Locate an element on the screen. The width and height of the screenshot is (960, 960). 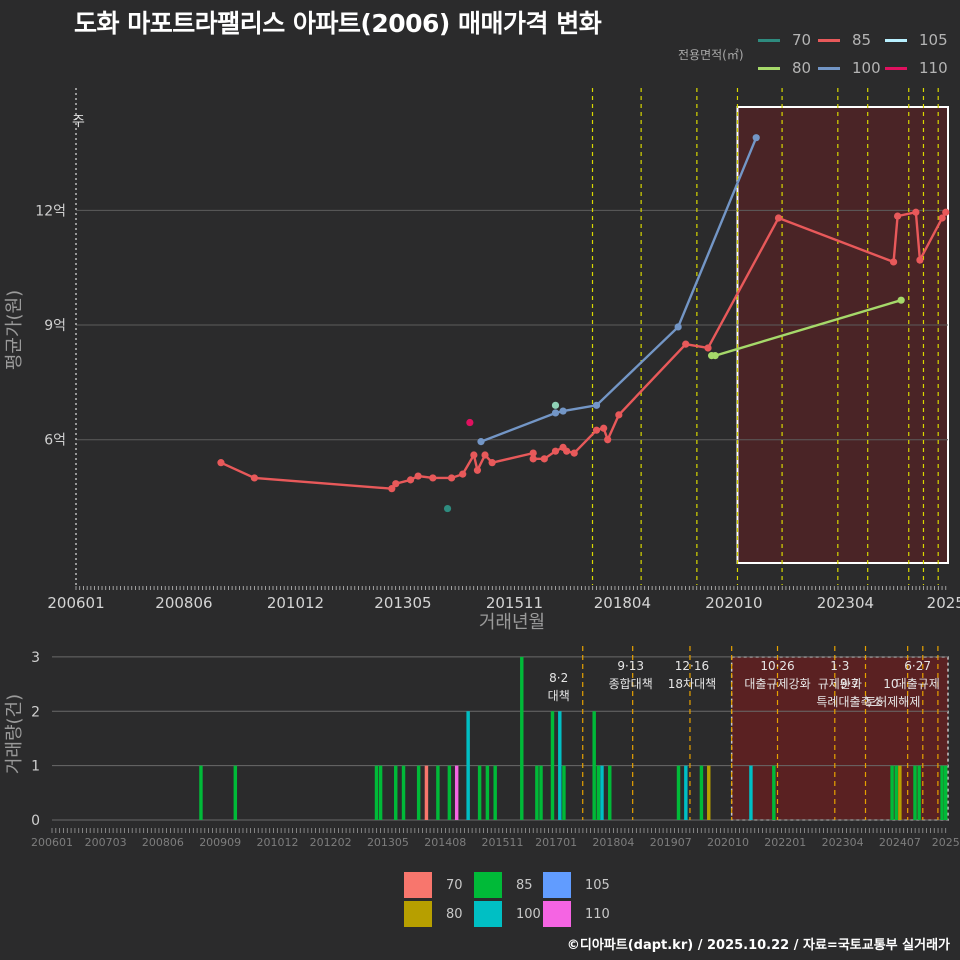
highlight-region is located at coordinates (839, 738).